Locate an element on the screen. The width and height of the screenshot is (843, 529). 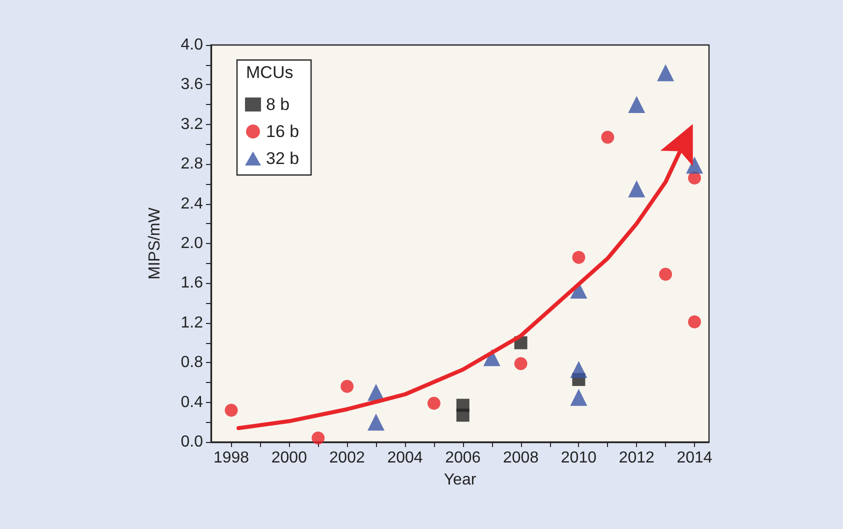
legend-label: 32 b is located at coordinates (283, 158).